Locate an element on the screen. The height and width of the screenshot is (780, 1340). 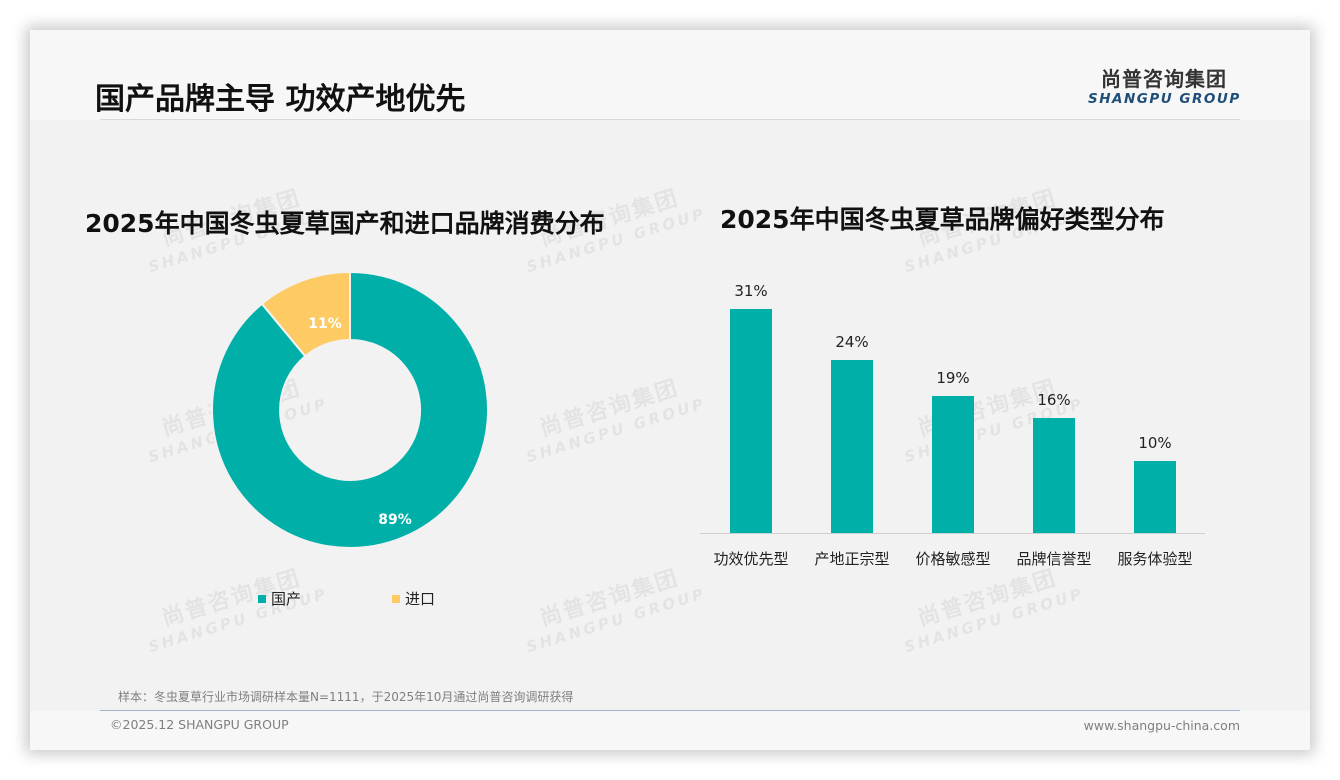
bar-value: 24% is located at coordinates (852, 342).